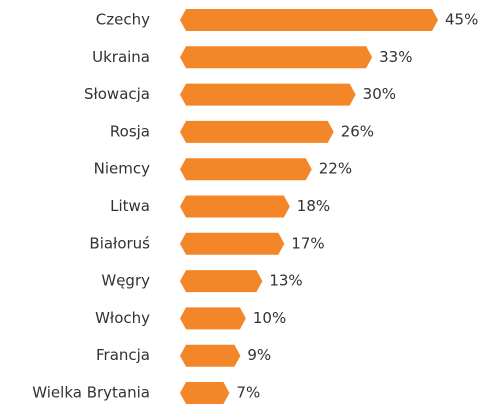 The image size is (488, 407). I want to click on category-label: Ukraina, so click(121, 57).